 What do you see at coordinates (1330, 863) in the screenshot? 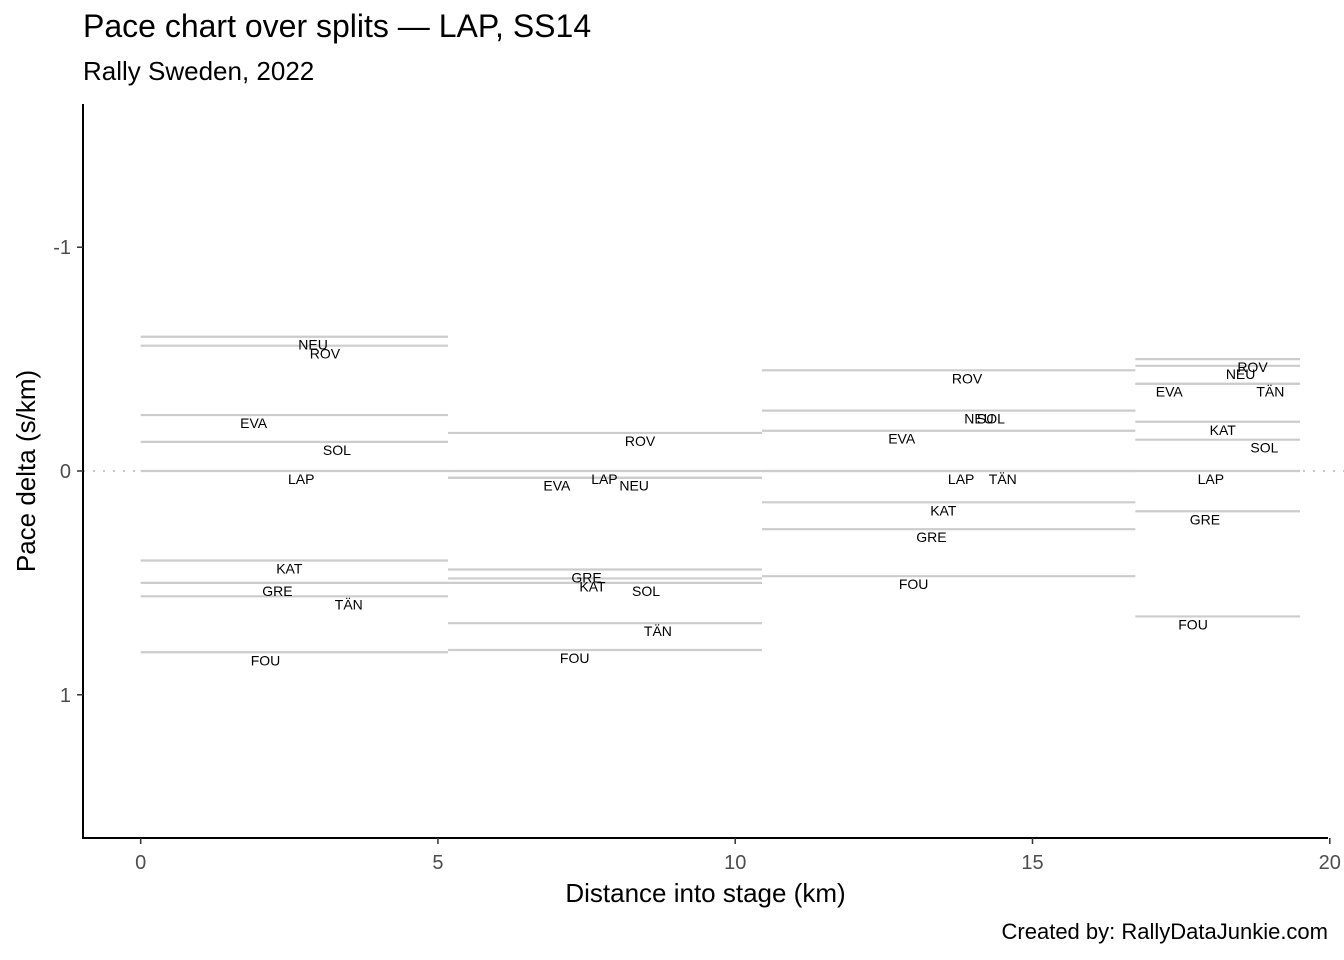
I see `x-tick-label: 20` at bounding box center [1330, 863].